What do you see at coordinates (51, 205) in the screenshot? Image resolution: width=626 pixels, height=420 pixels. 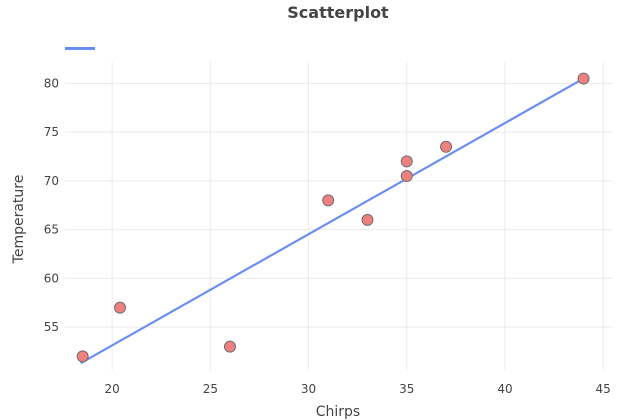 I see `y-axis-ticks: 55 60 65 70 75 80` at bounding box center [51, 205].